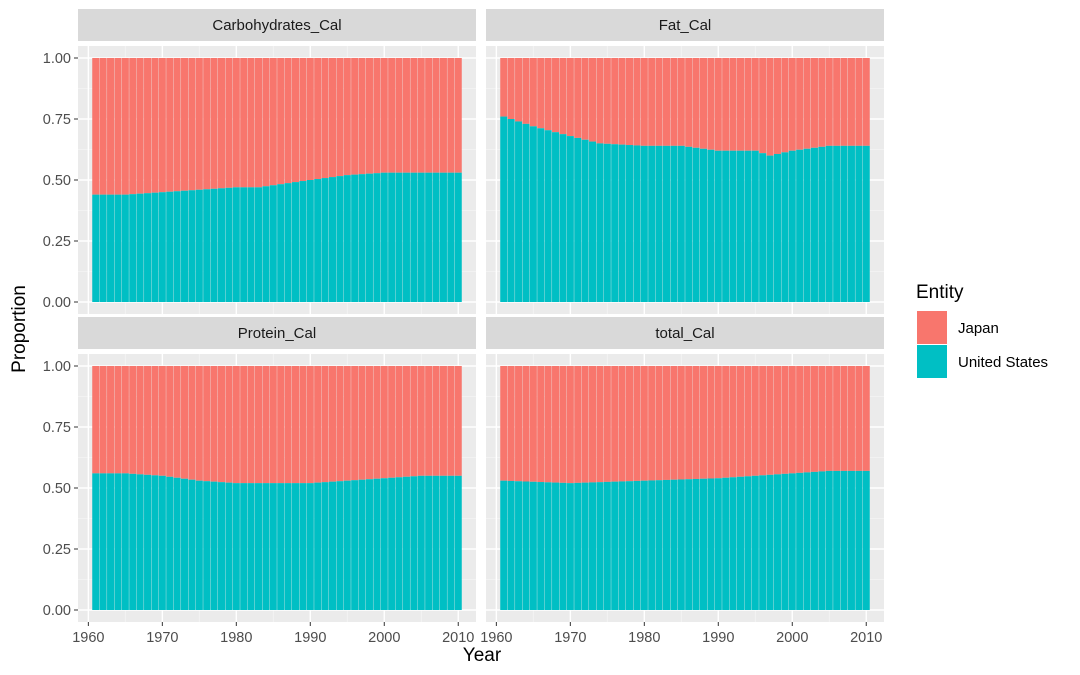 The width and height of the screenshot is (1080, 675). I want to click on y-tick-label: 0.00, so click(57, 611).